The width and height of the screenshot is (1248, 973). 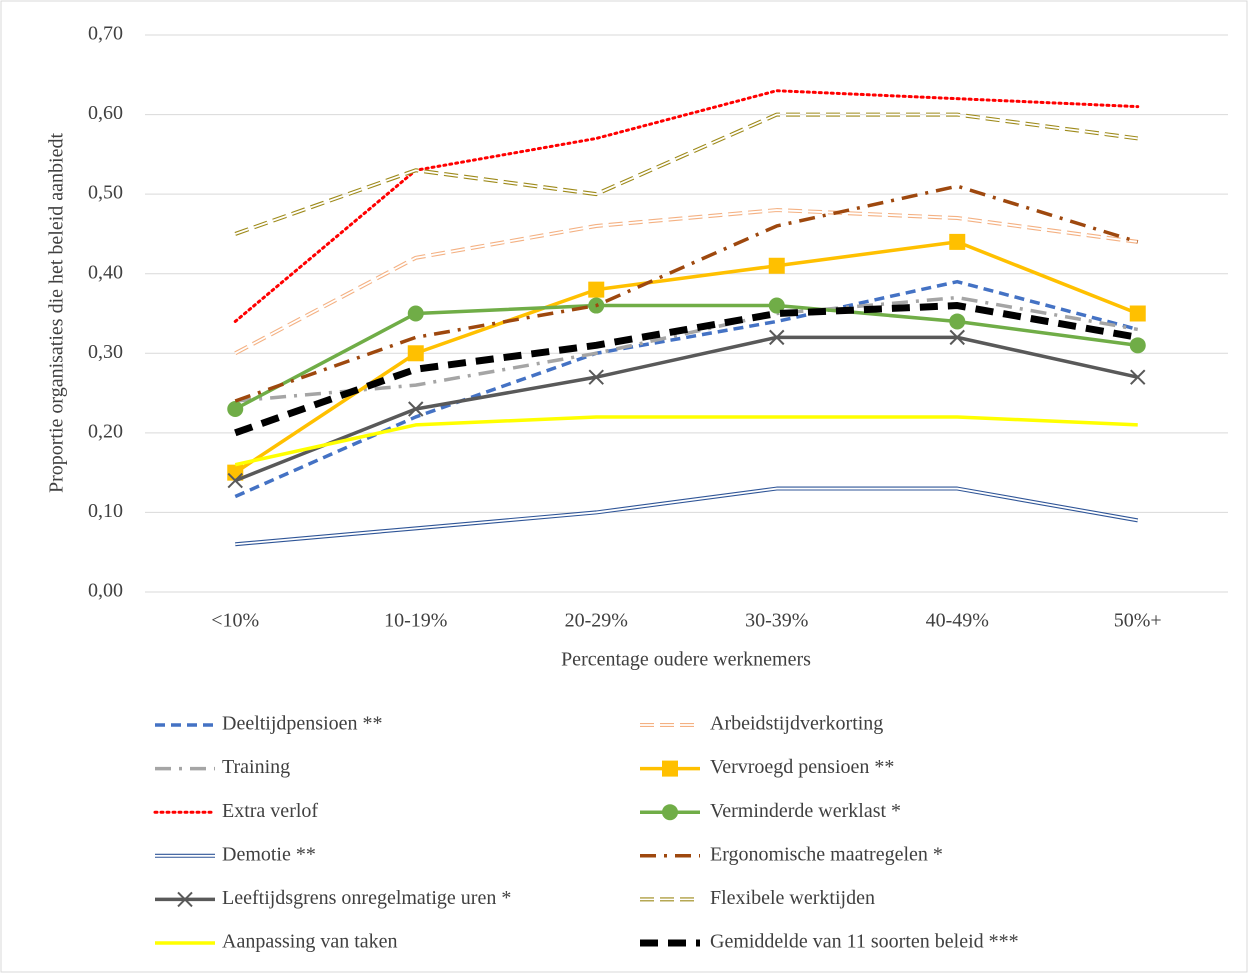 What do you see at coordinates (105, 113) in the screenshot?
I see `y-tick-label: 0,60` at bounding box center [105, 113].